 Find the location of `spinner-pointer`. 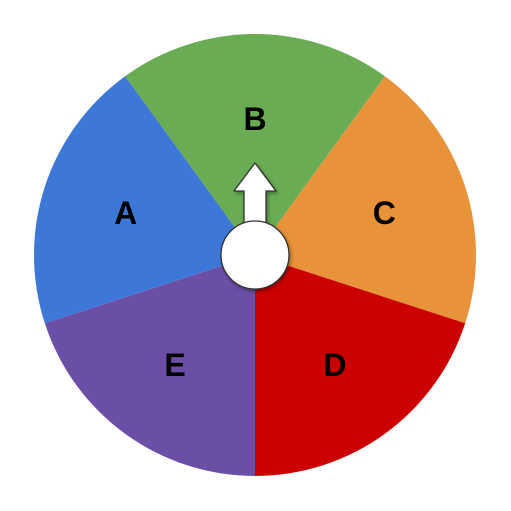

spinner-pointer is located at coordinates (255, 226).